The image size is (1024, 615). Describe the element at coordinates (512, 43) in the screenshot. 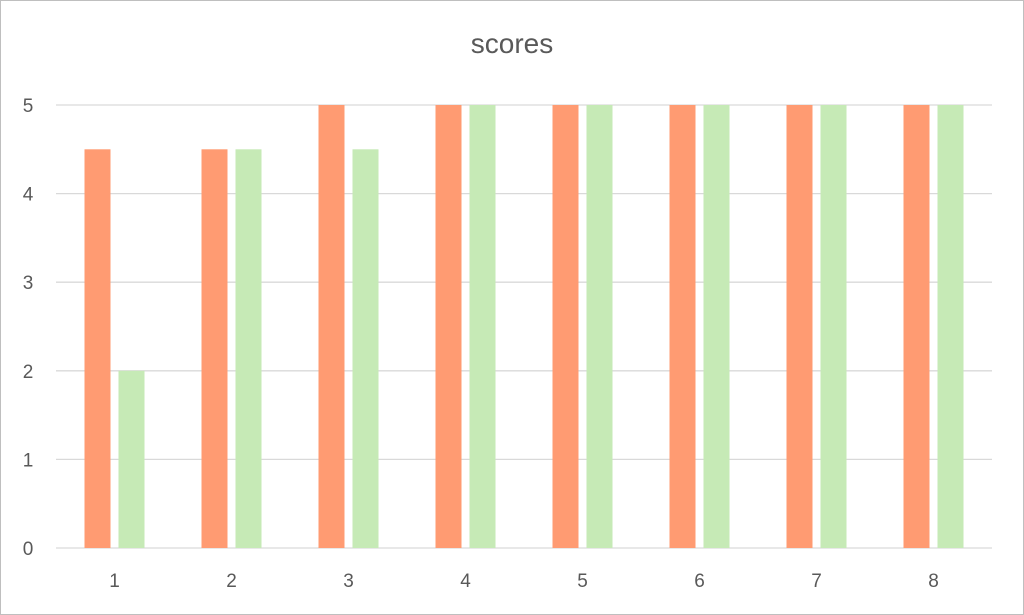

I see `chart-title: scores` at that location.